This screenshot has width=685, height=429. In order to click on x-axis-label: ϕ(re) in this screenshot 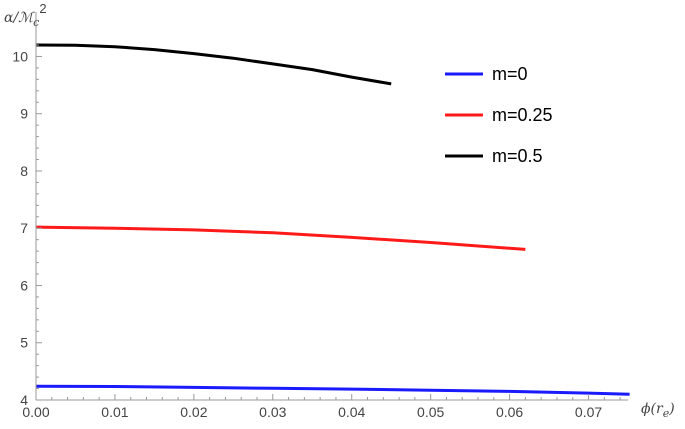, I will do `click(658, 410)`.